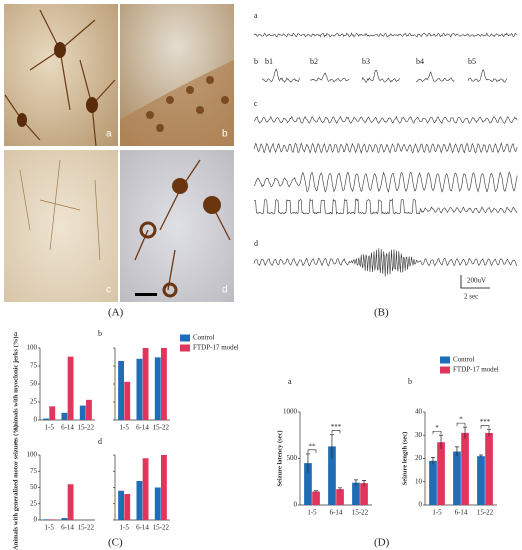  Describe the element at coordinates (177, 103) in the screenshot. I see `cell-layer` at that location.